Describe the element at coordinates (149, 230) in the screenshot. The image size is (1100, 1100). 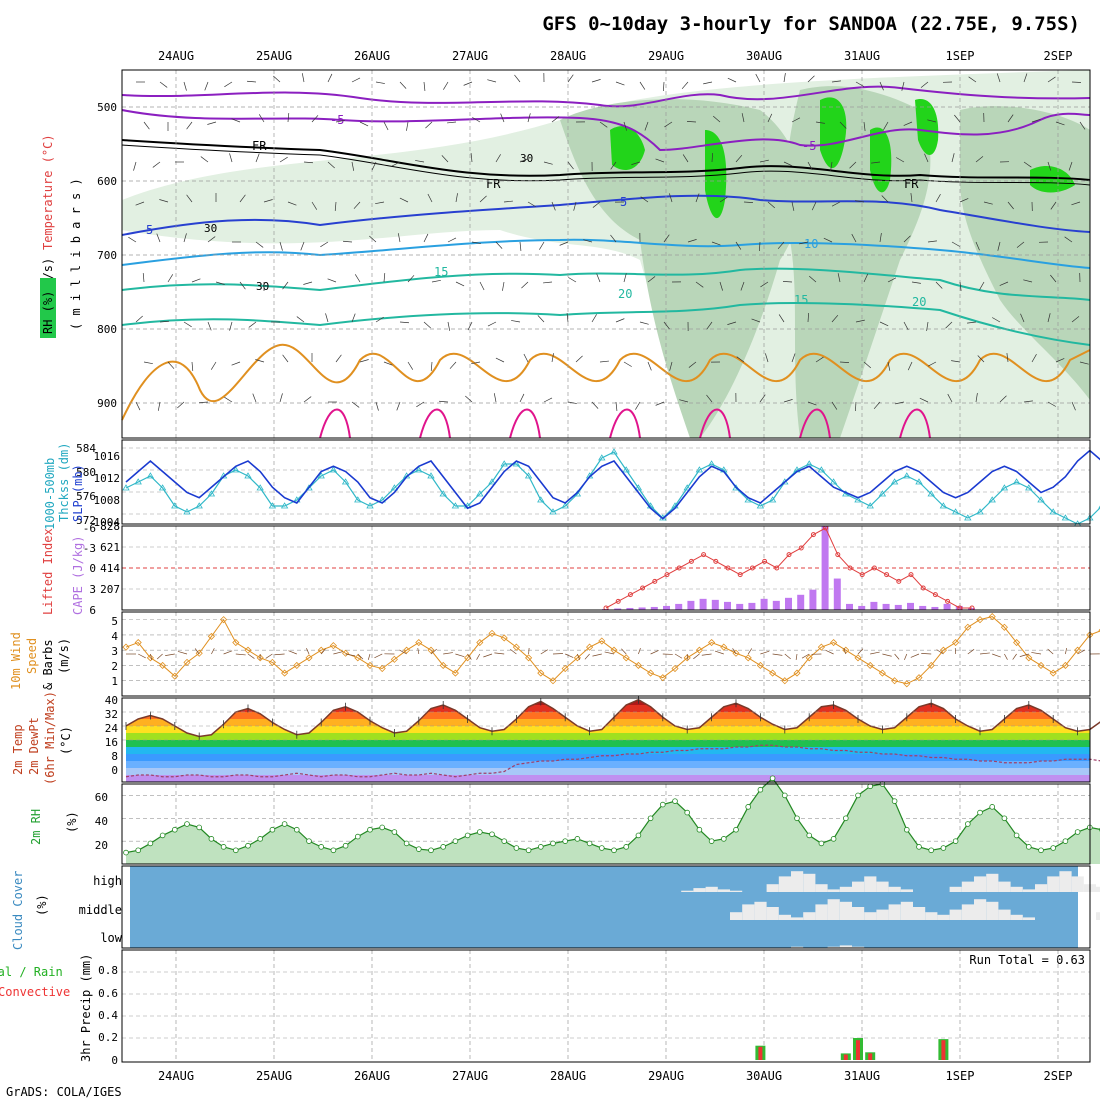
I see `contour-label: 5` at that location.